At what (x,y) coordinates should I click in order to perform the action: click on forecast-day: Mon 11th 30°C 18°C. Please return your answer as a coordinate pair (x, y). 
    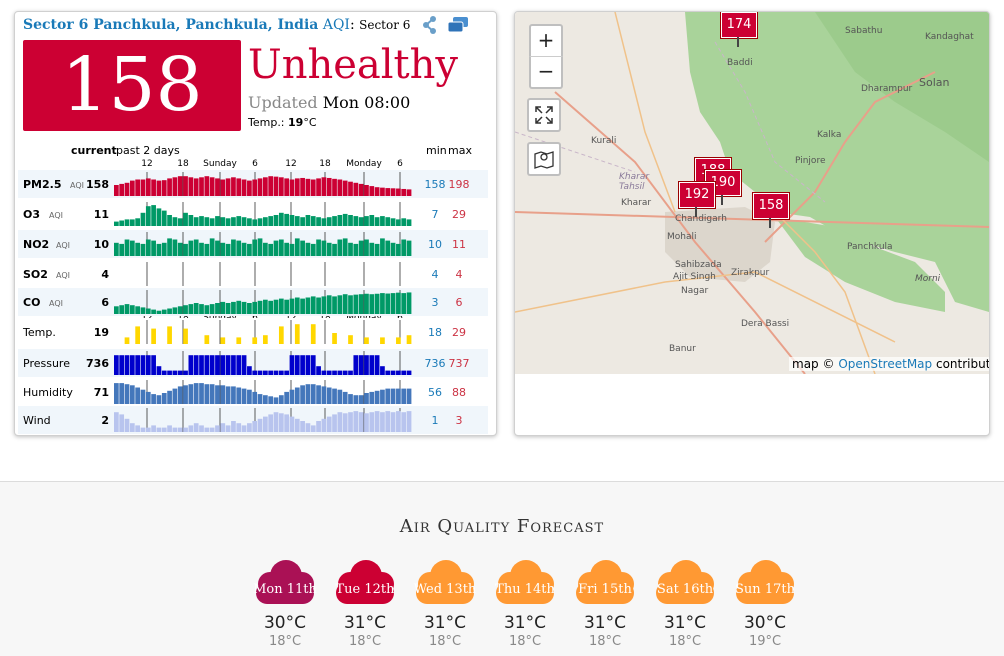
    Looking at the image, I should click on (286, 604).